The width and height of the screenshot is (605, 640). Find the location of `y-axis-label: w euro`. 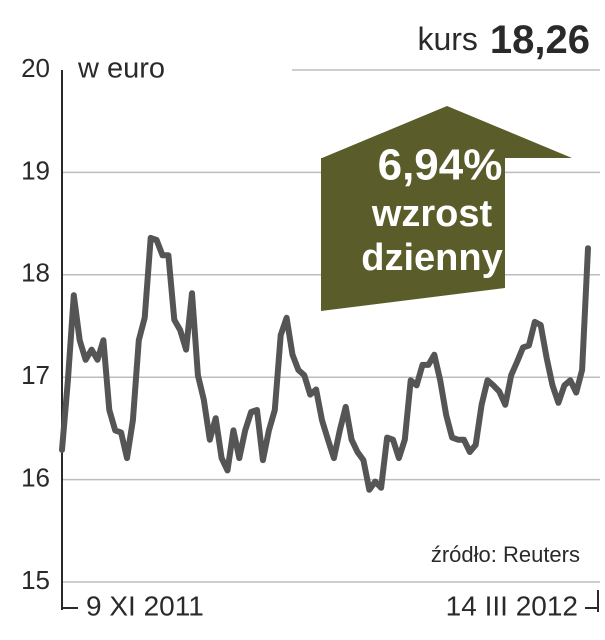

y-axis-label: w euro is located at coordinates (121, 69).